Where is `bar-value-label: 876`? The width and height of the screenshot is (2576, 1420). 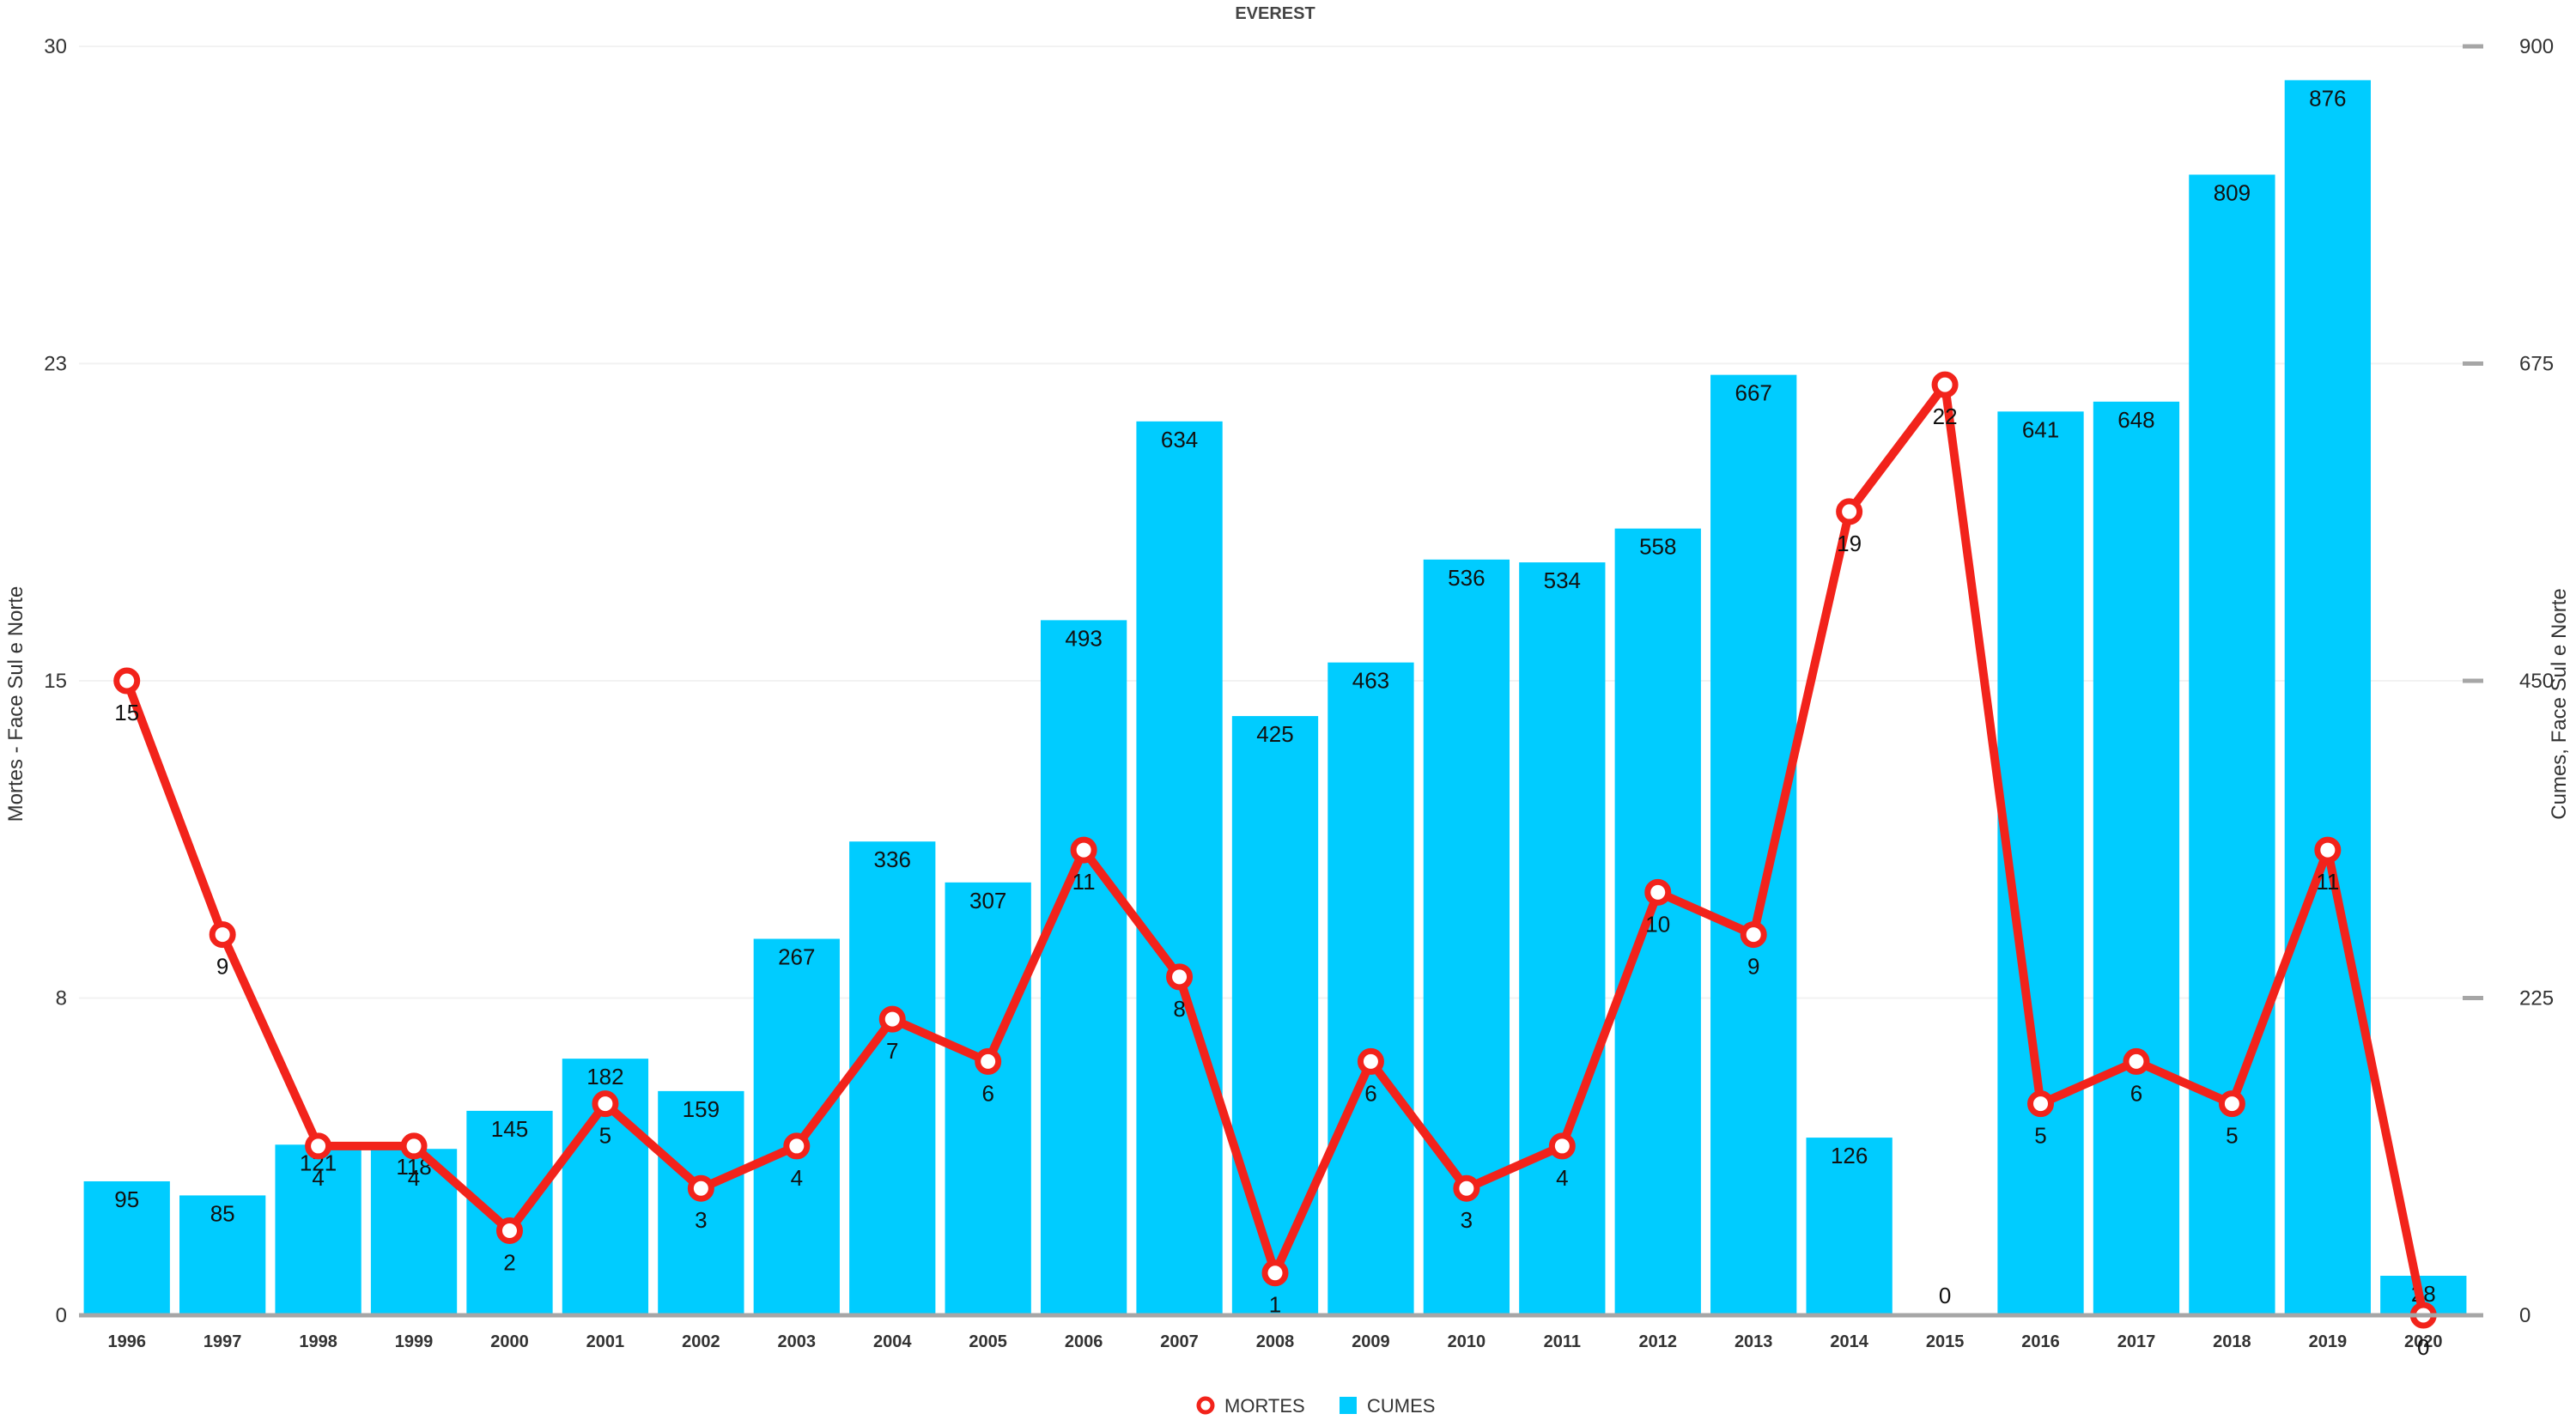 bar-value-label: 876 is located at coordinates (2327, 98).